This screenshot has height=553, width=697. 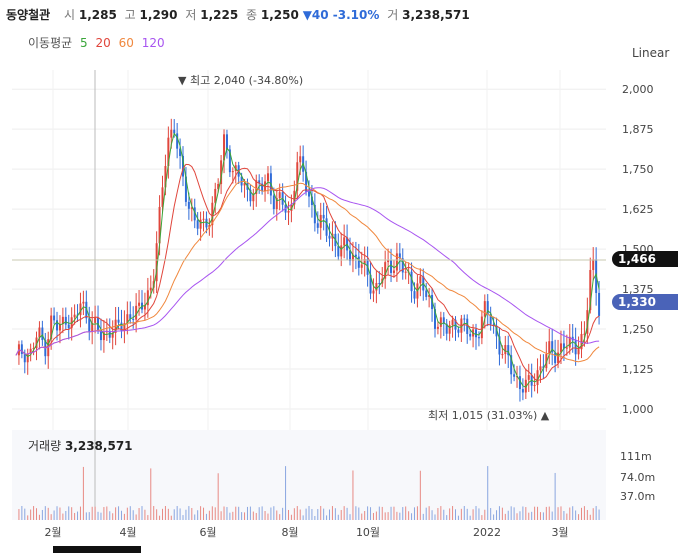 What do you see at coordinates (645, 302) in the screenshot?
I see `last-close-badge: 1,330` at bounding box center [645, 302].